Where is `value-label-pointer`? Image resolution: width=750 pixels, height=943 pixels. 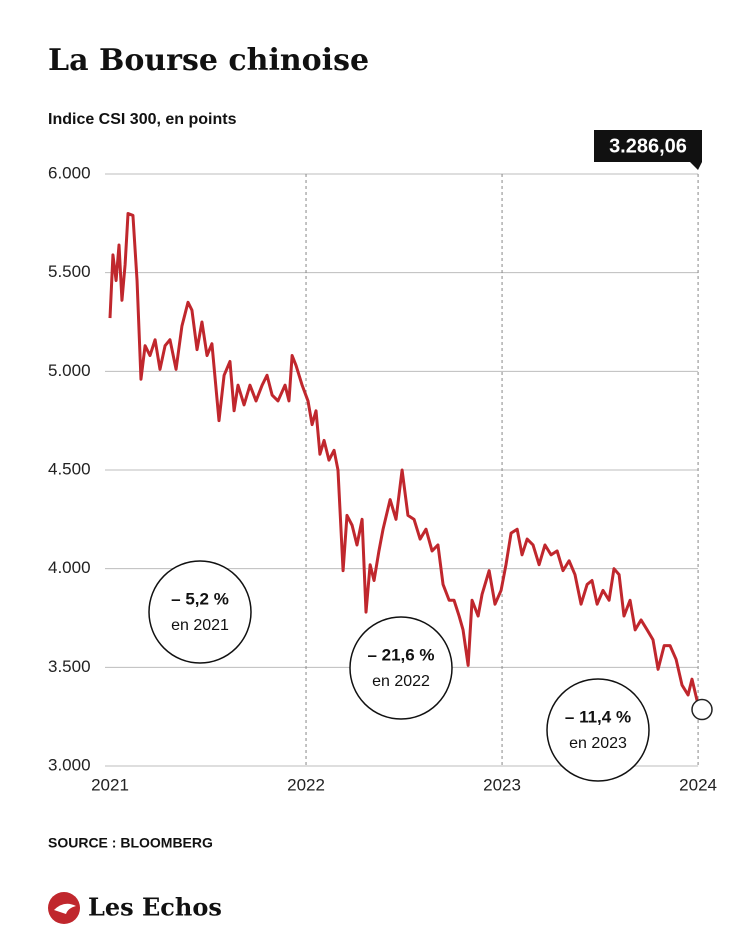
value-label-pointer is located at coordinates (696, 166).